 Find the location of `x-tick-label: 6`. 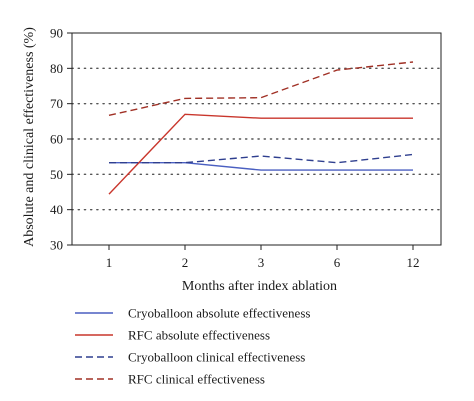

x-tick-label: 6 is located at coordinates (337, 262).